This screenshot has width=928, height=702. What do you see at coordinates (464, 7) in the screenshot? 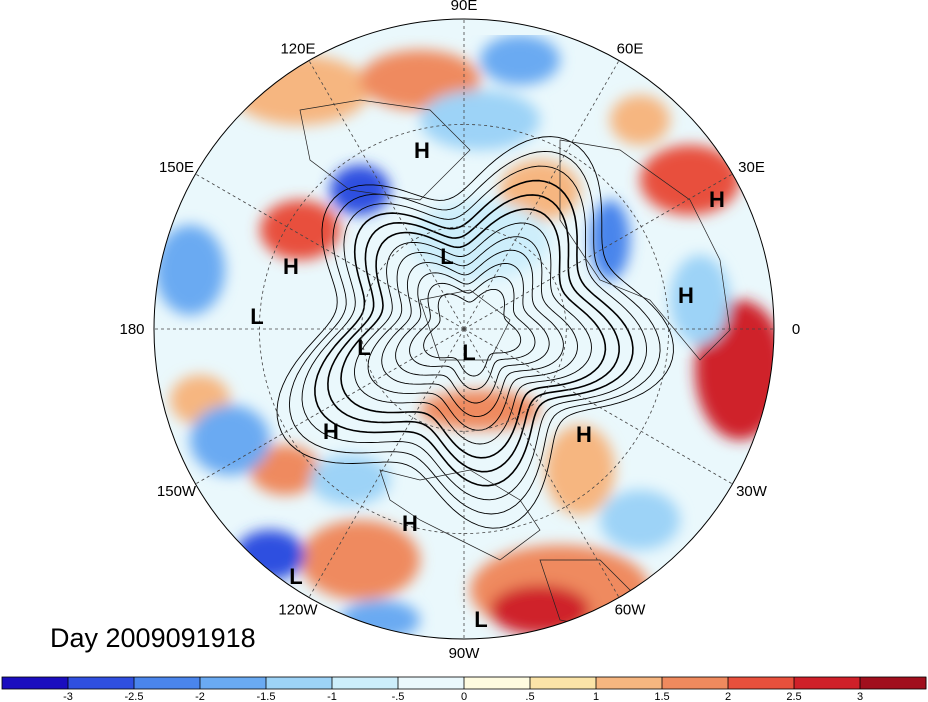
I see `longitude-label: 90E` at bounding box center [464, 7].